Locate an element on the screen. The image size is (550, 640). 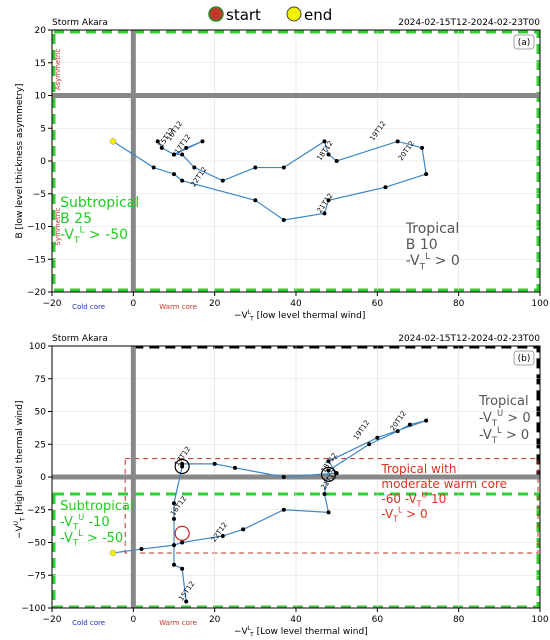
symmetric-label: Symmetric is located at coordinates (58, 226).